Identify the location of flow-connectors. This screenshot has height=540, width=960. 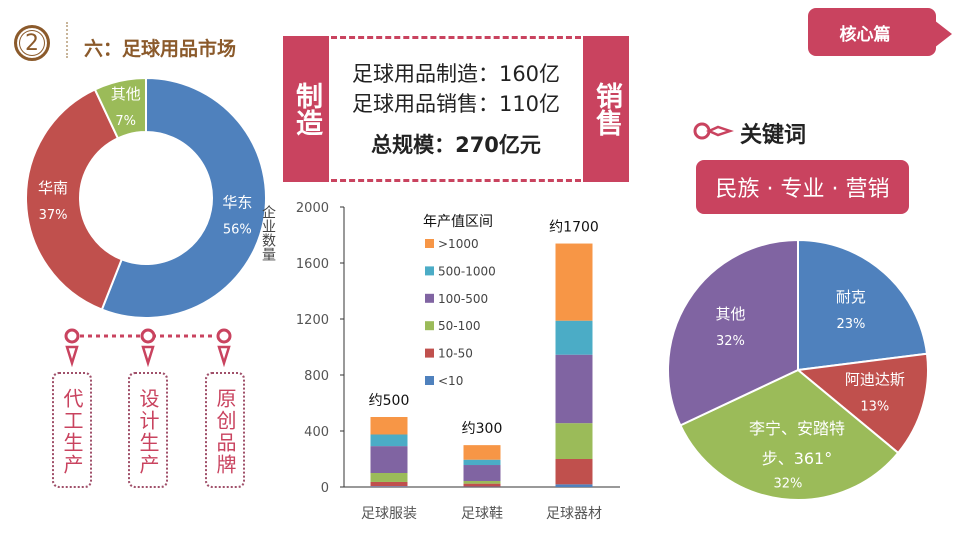
(148, 348).